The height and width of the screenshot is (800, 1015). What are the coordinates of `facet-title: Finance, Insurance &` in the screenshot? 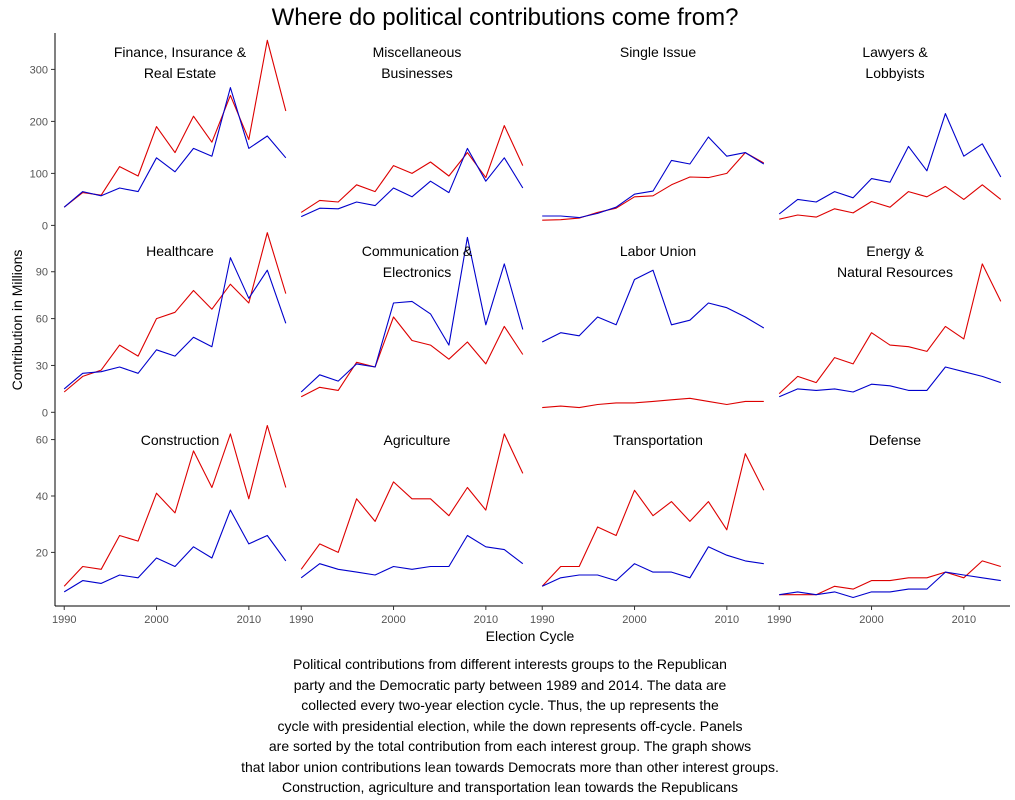 It's located at (180, 52).